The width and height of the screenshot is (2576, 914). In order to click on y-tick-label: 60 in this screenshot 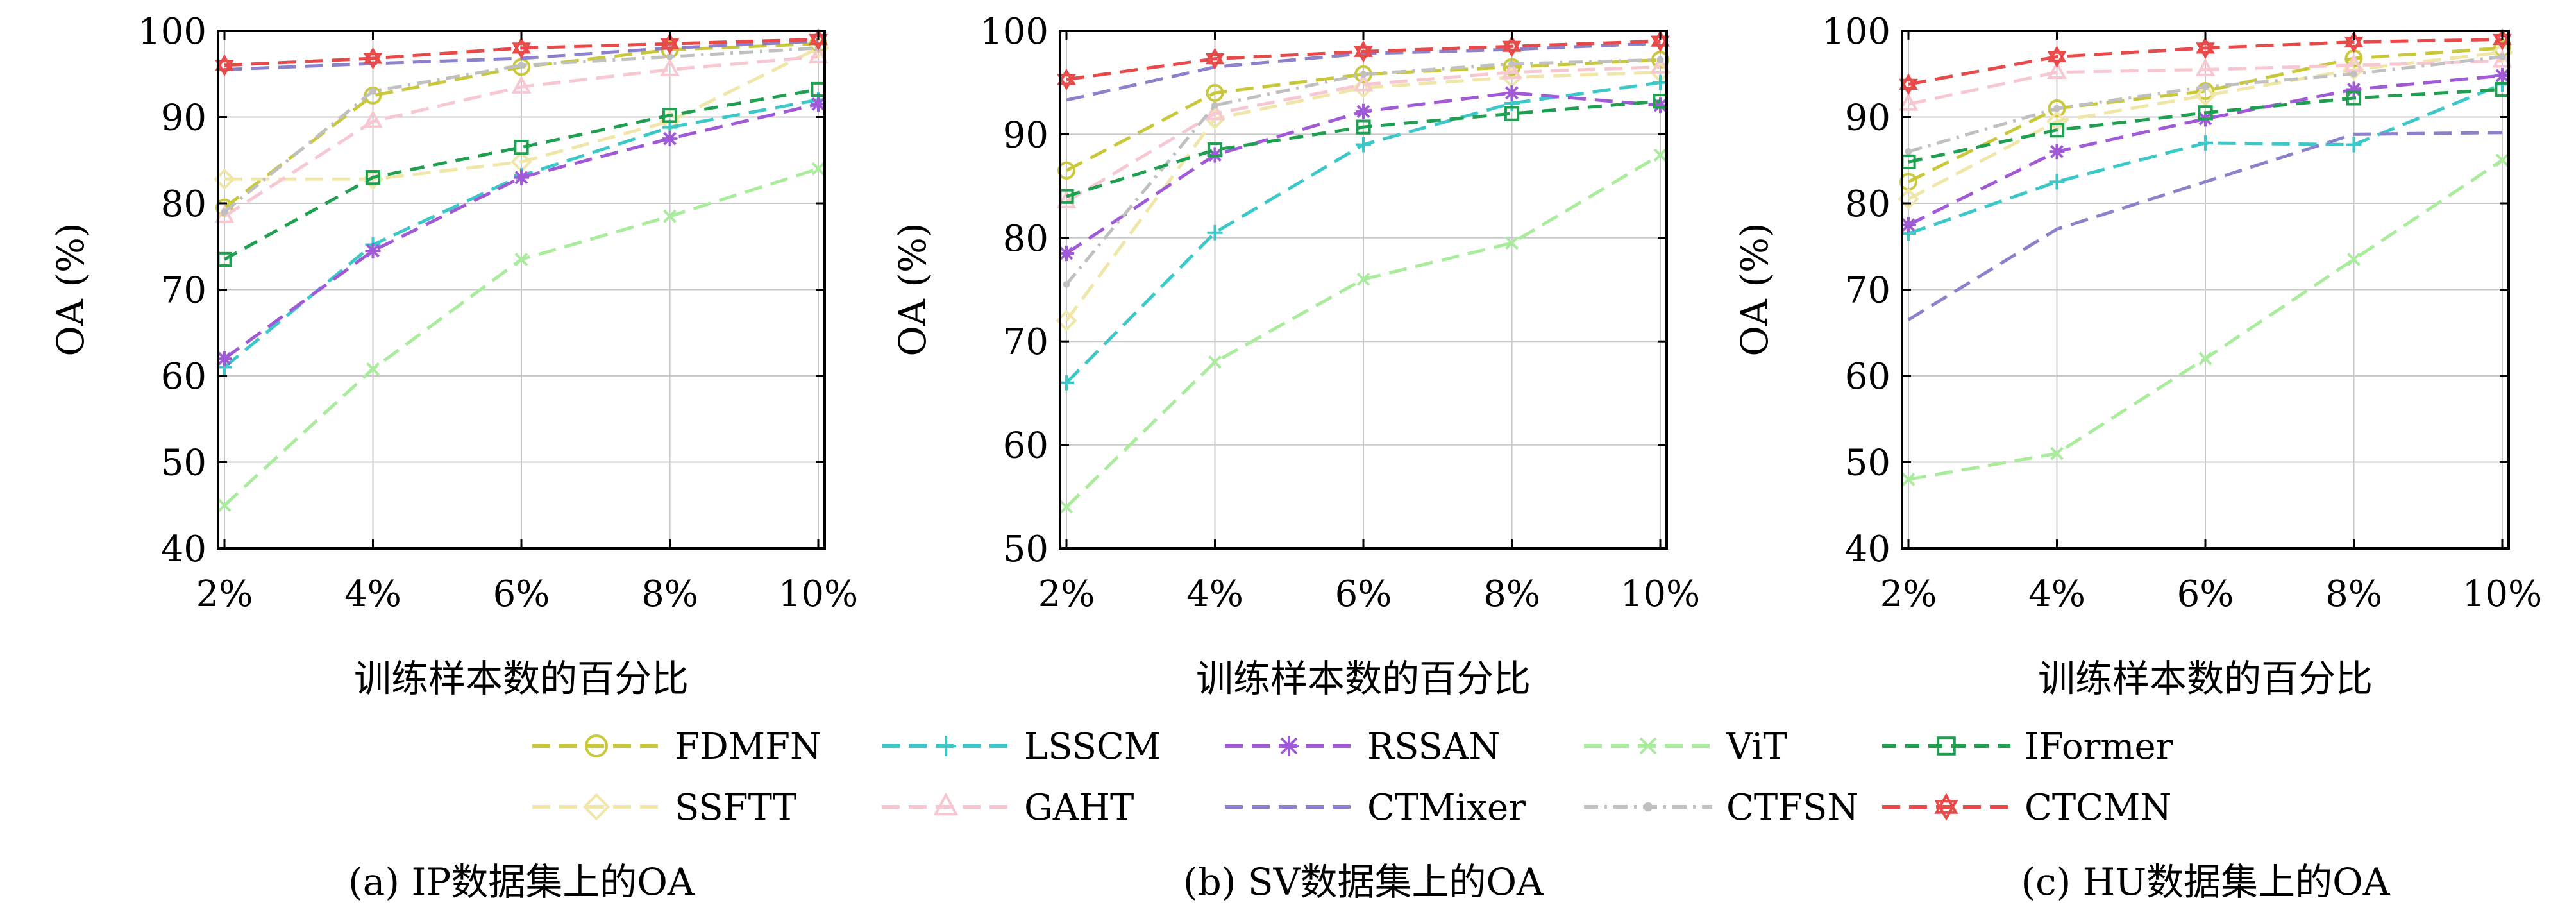, I will do `click(1025, 446)`.